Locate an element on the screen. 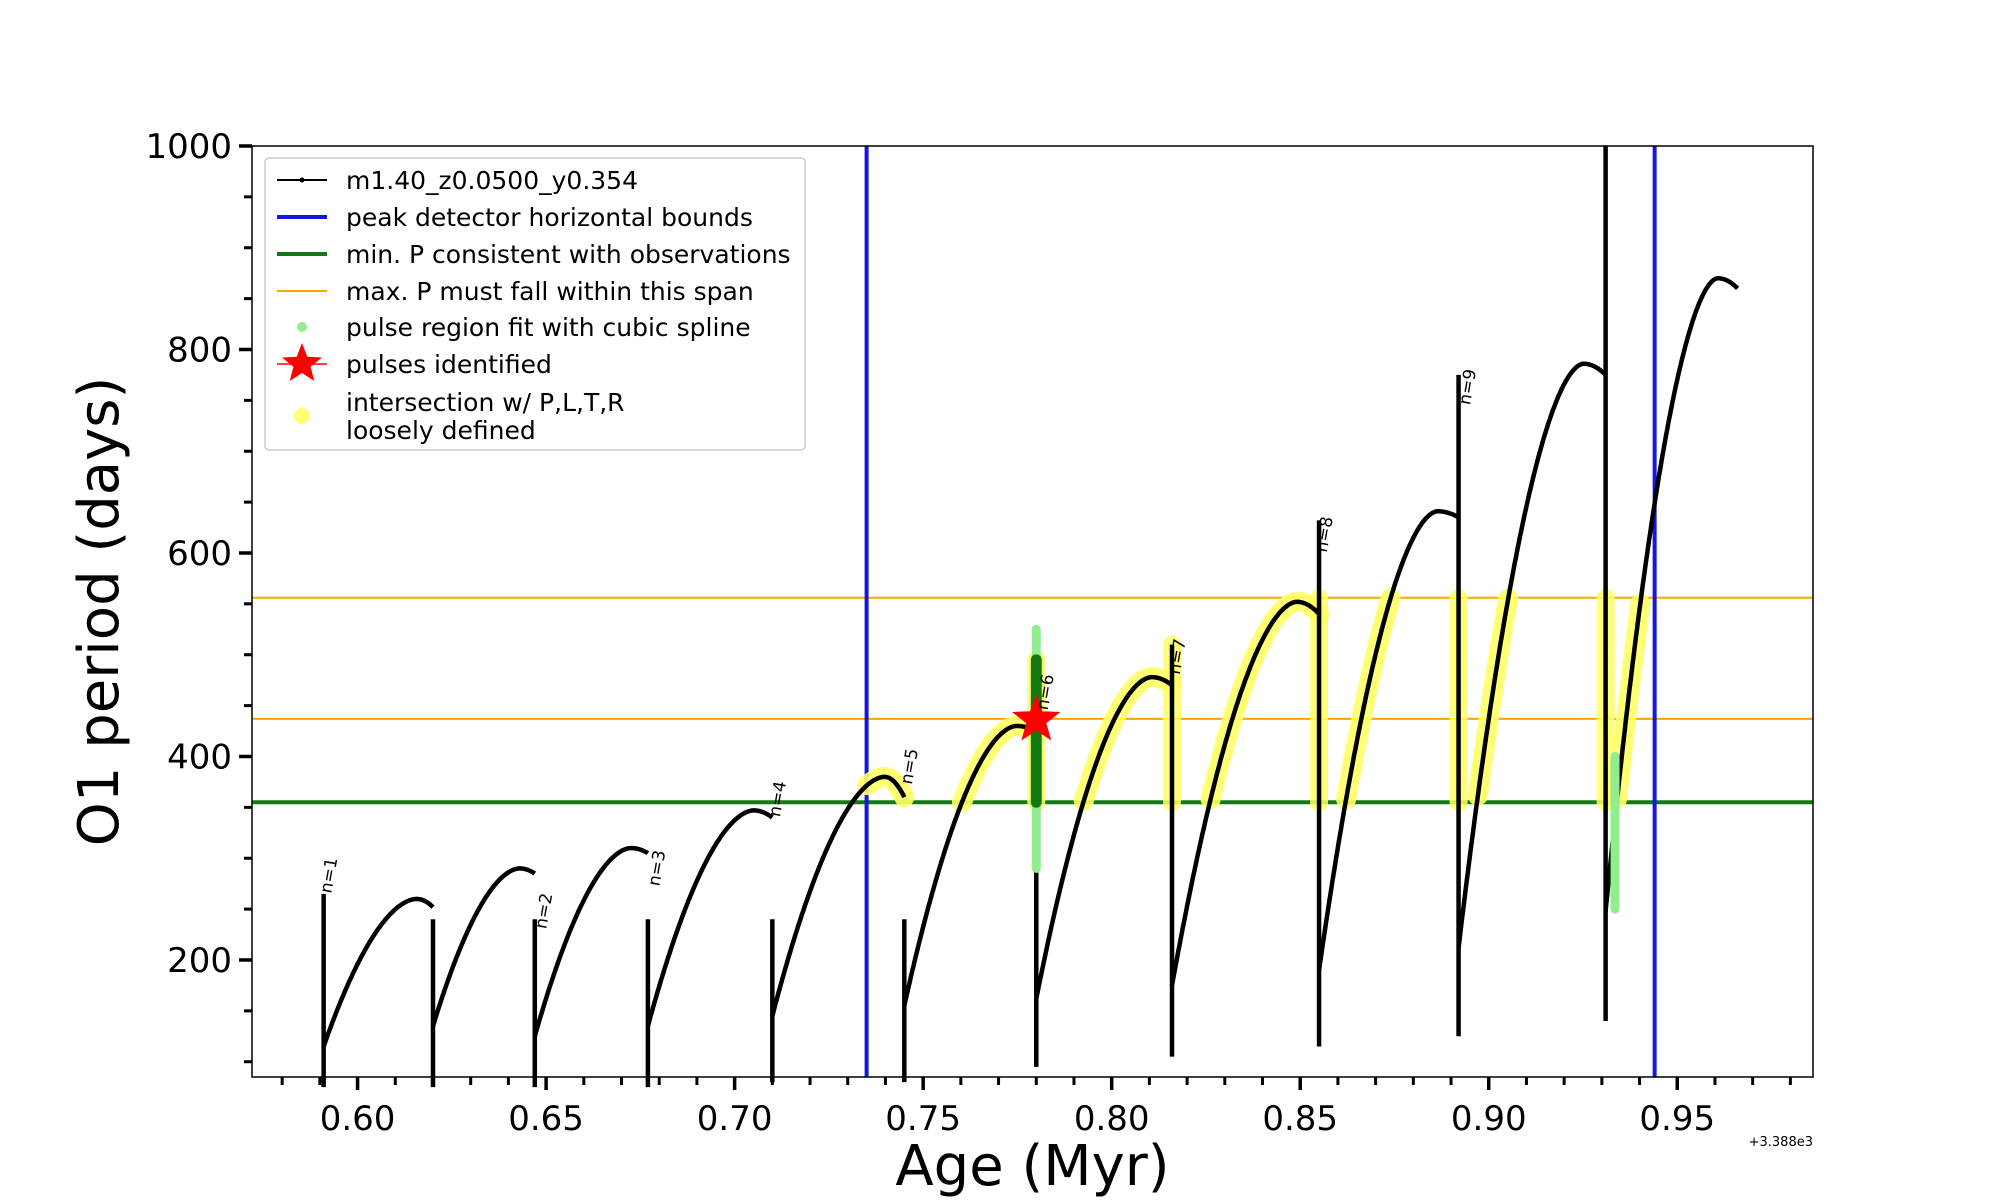 The width and height of the screenshot is (2000, 1200). x-tick-label-3: 0.70 is located at coordinates (735, 1119).